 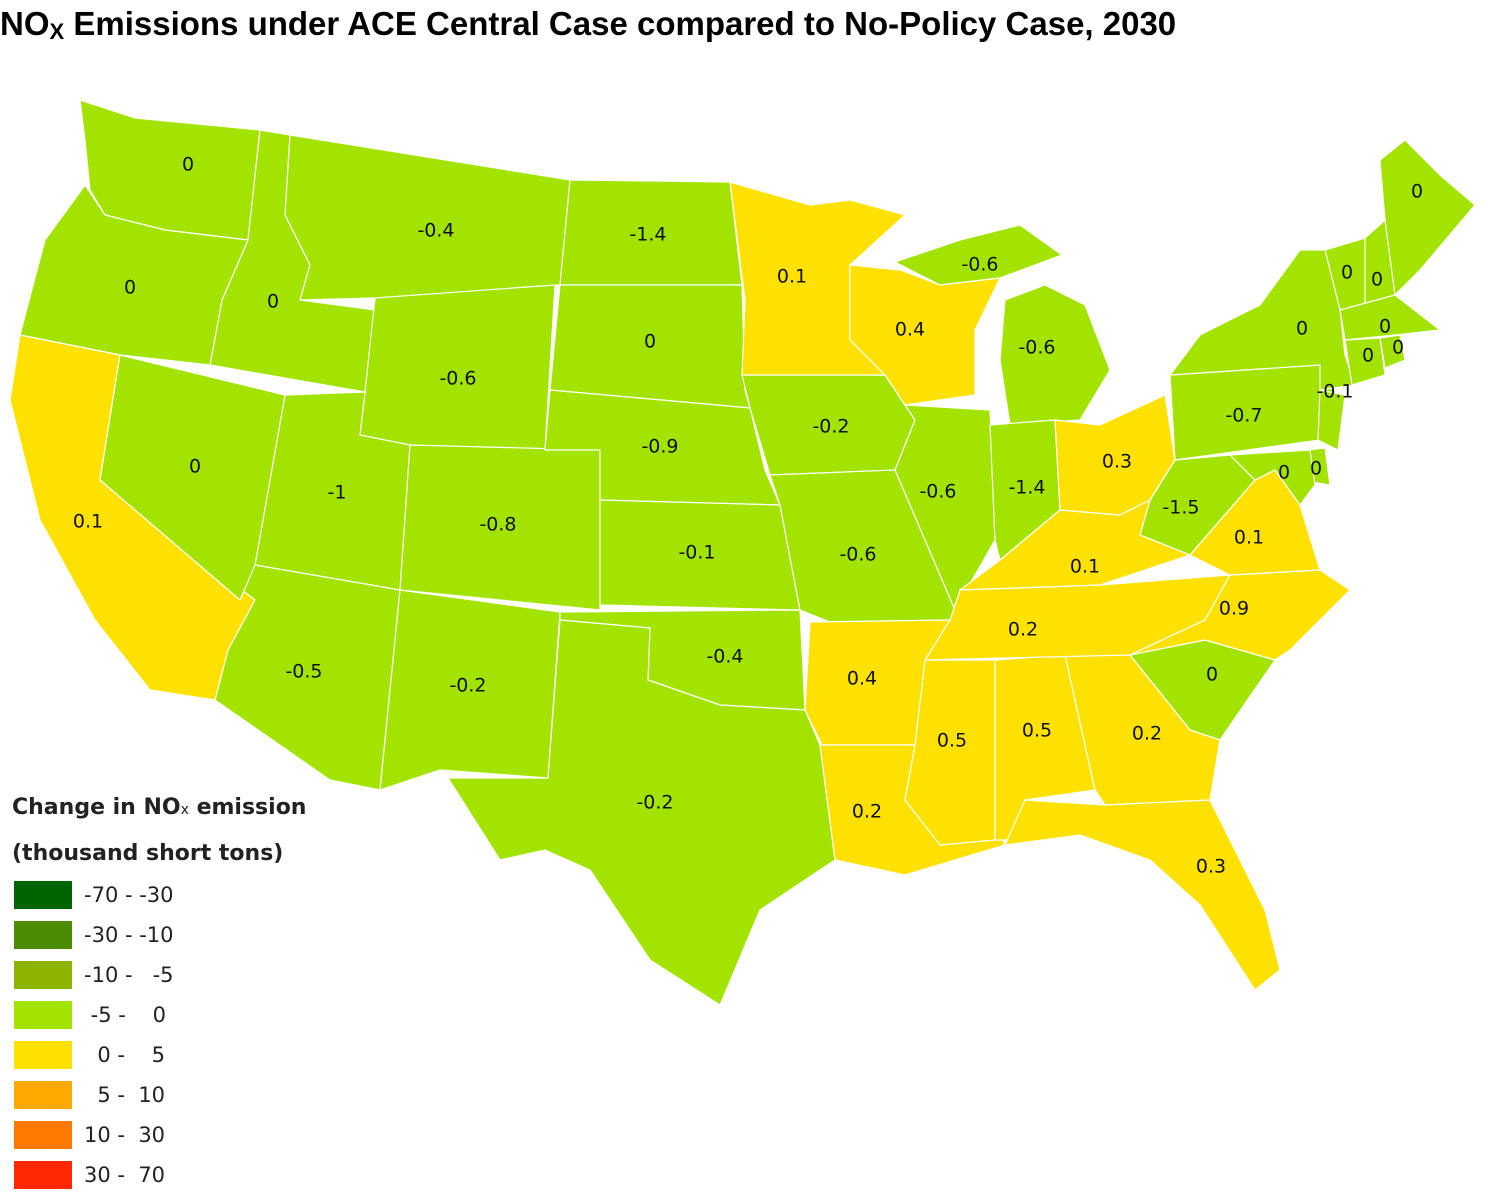 I want to click on state-GA, so click(x=1142, y=730).